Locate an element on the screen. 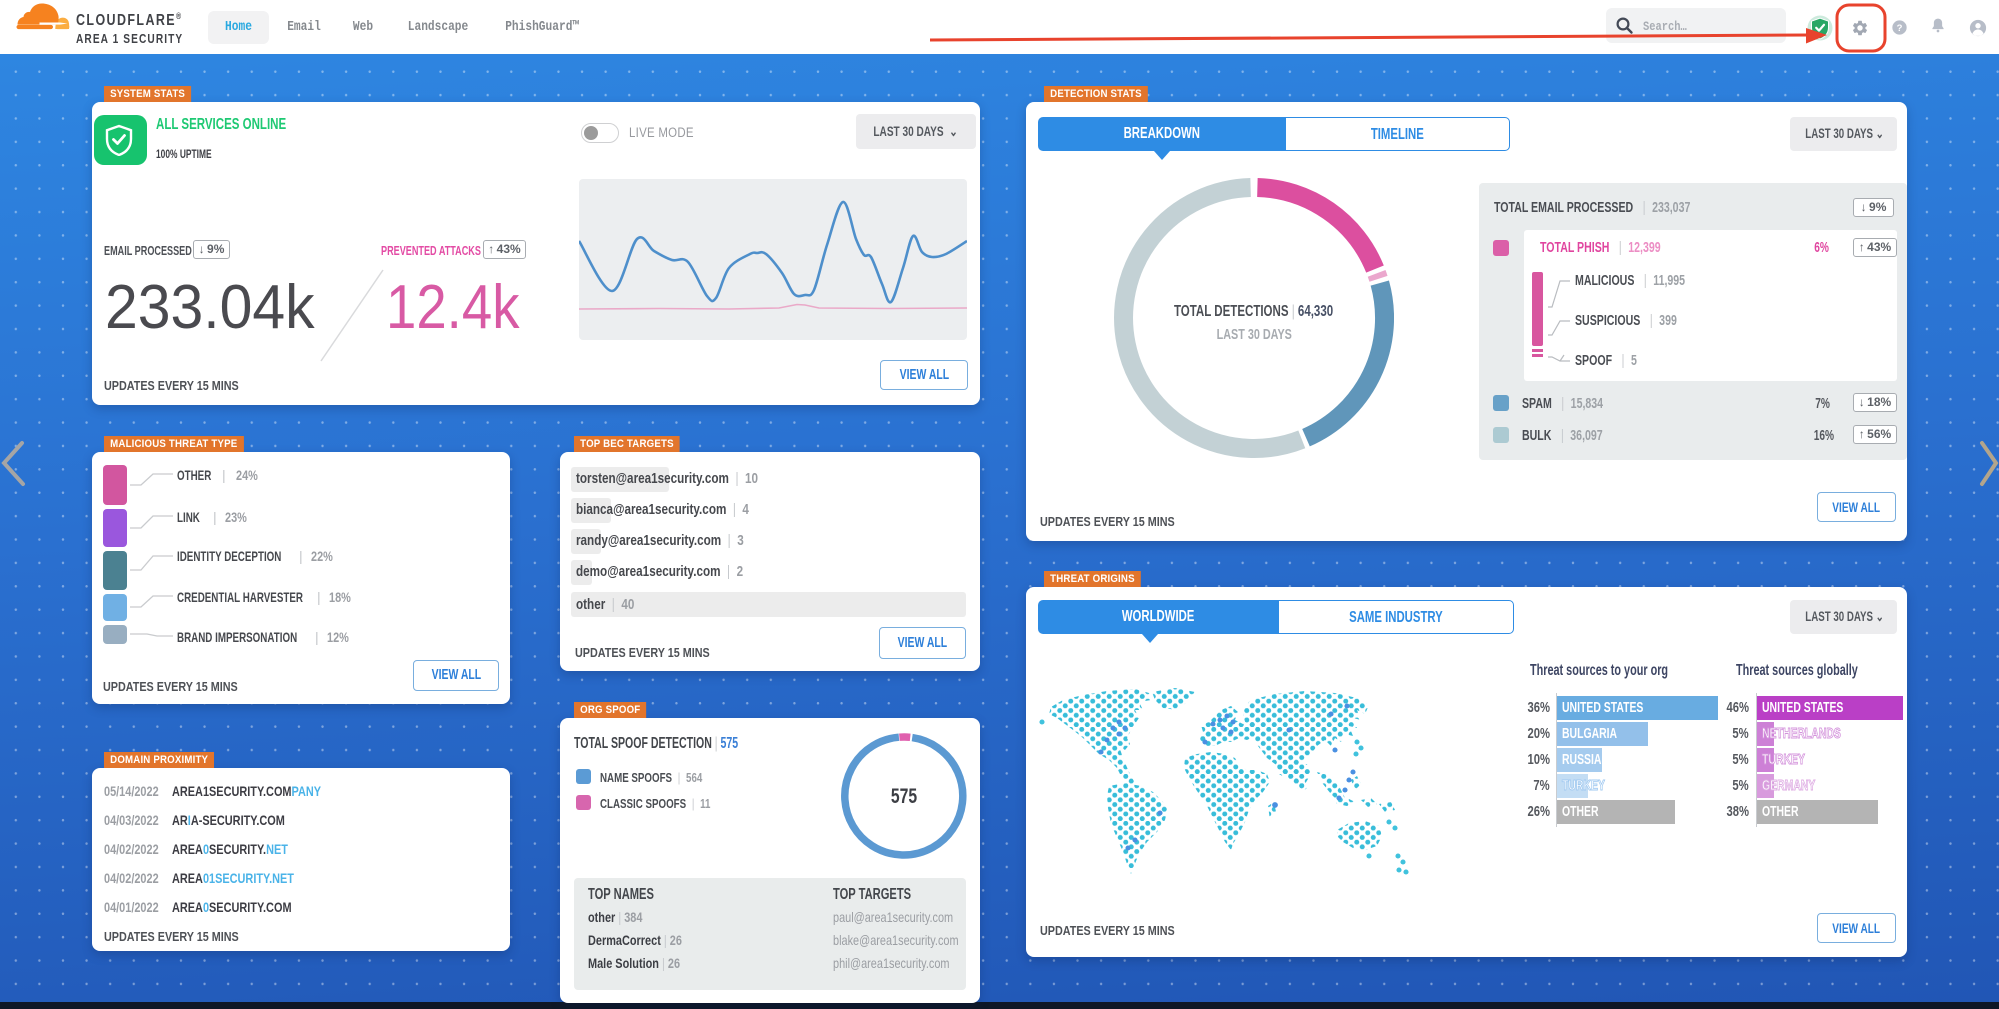 Image resolution: width=1999 pixels, height=1009 pixels. svg-text: 575 is located at coordinates (904, 796).